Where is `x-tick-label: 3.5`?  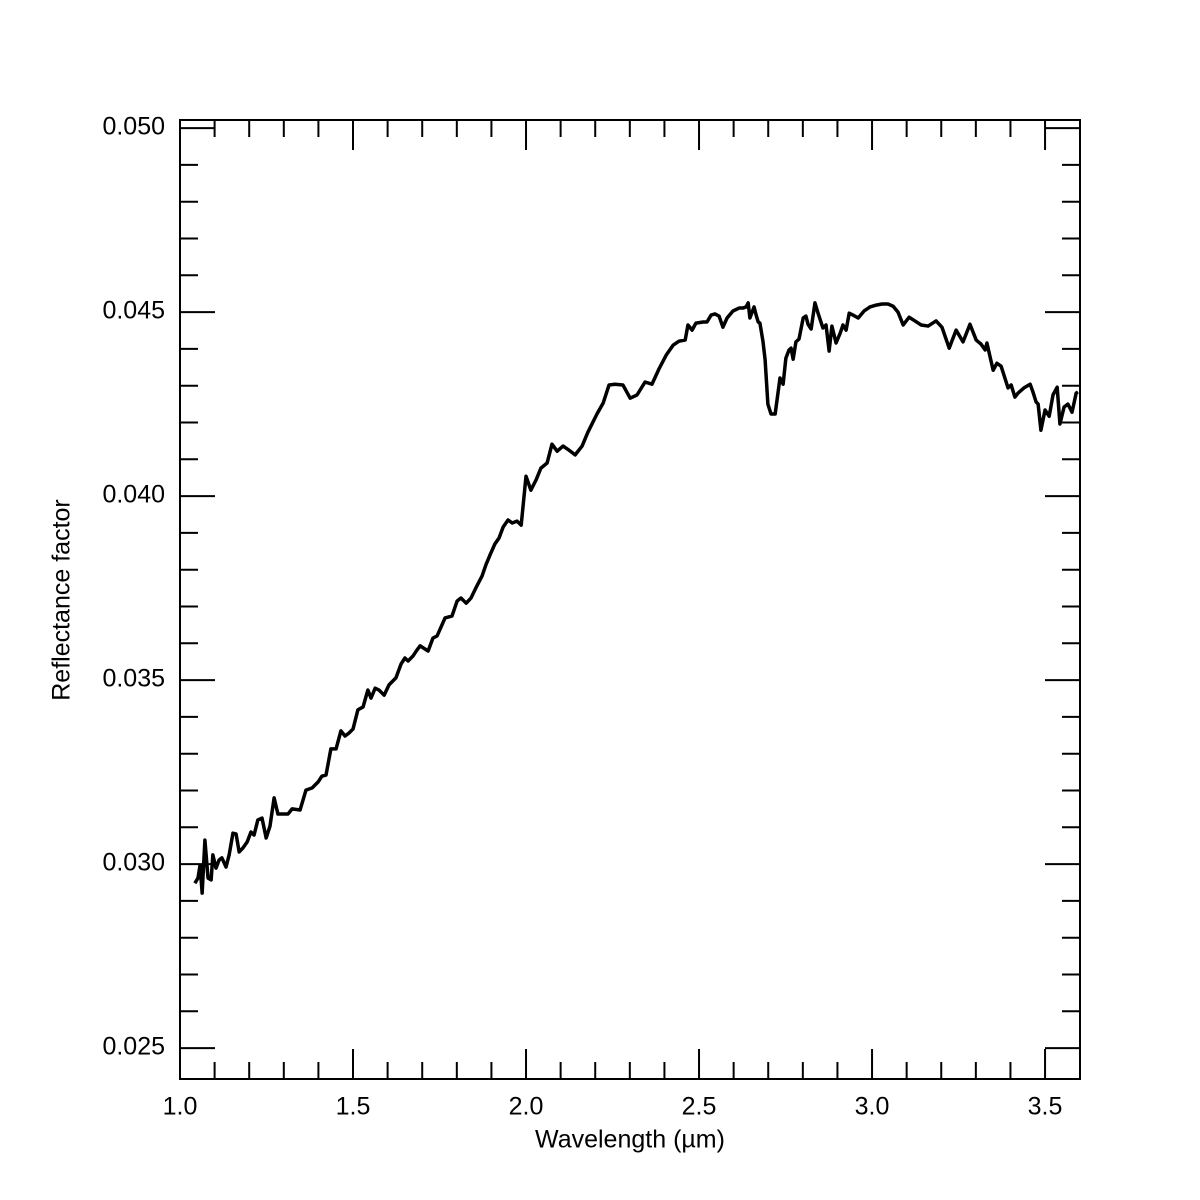
x-tick-label: 3.5 is located at coordinates (1045, 1107).